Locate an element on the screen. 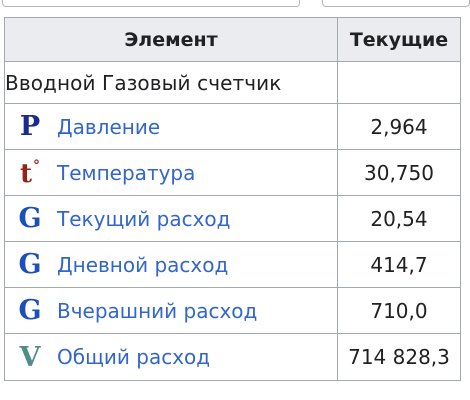 This screenshot has height=400, width=470. top-controls-strip is located at coordinates (235, 4).